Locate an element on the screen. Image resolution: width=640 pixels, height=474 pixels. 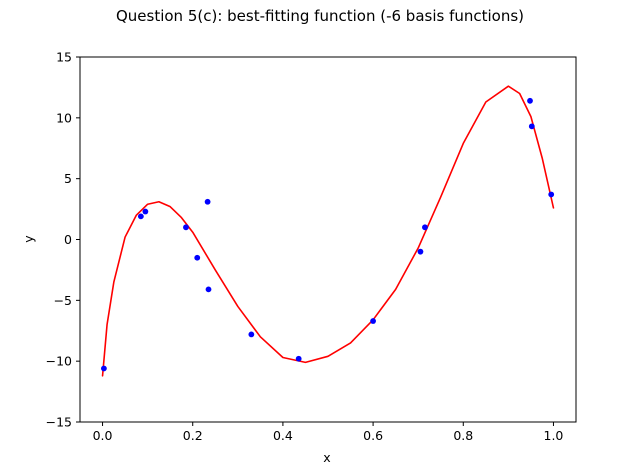
y-tick-label: −10 is located at coordinates (59, 361).